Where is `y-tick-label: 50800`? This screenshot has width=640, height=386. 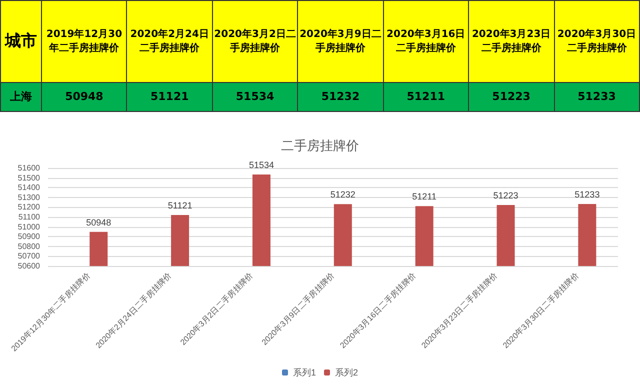 y-tick-label: 50800 is located at coordinates (29, 246).